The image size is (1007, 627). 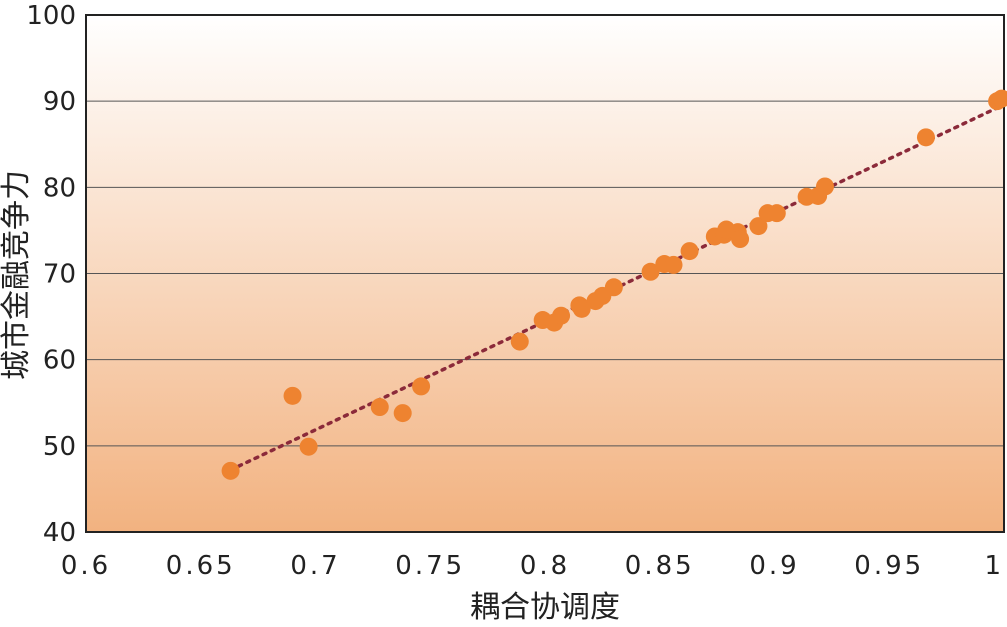 What do you see at coordinates (86, 566) in the screenshot?
I see `x-tick-label: 0.6` at bounding box center [86, 566].